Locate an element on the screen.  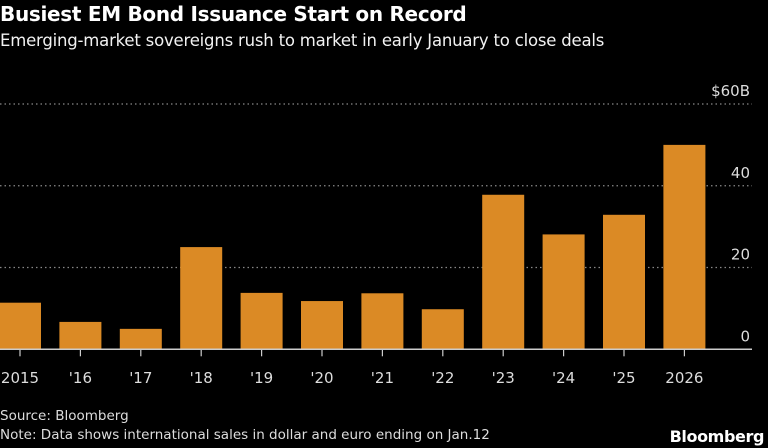
x-tick-label: '17 is located at coordinates (140, 378).